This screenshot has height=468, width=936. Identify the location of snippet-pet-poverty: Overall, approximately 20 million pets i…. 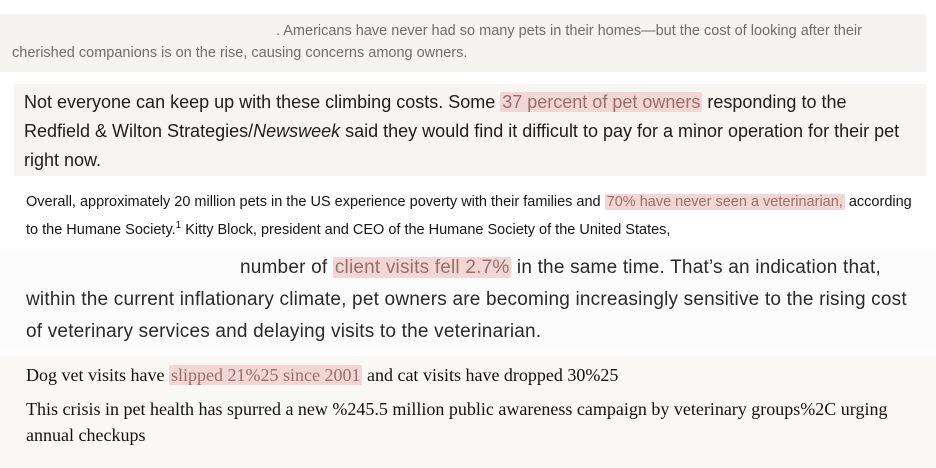
(472, 216).